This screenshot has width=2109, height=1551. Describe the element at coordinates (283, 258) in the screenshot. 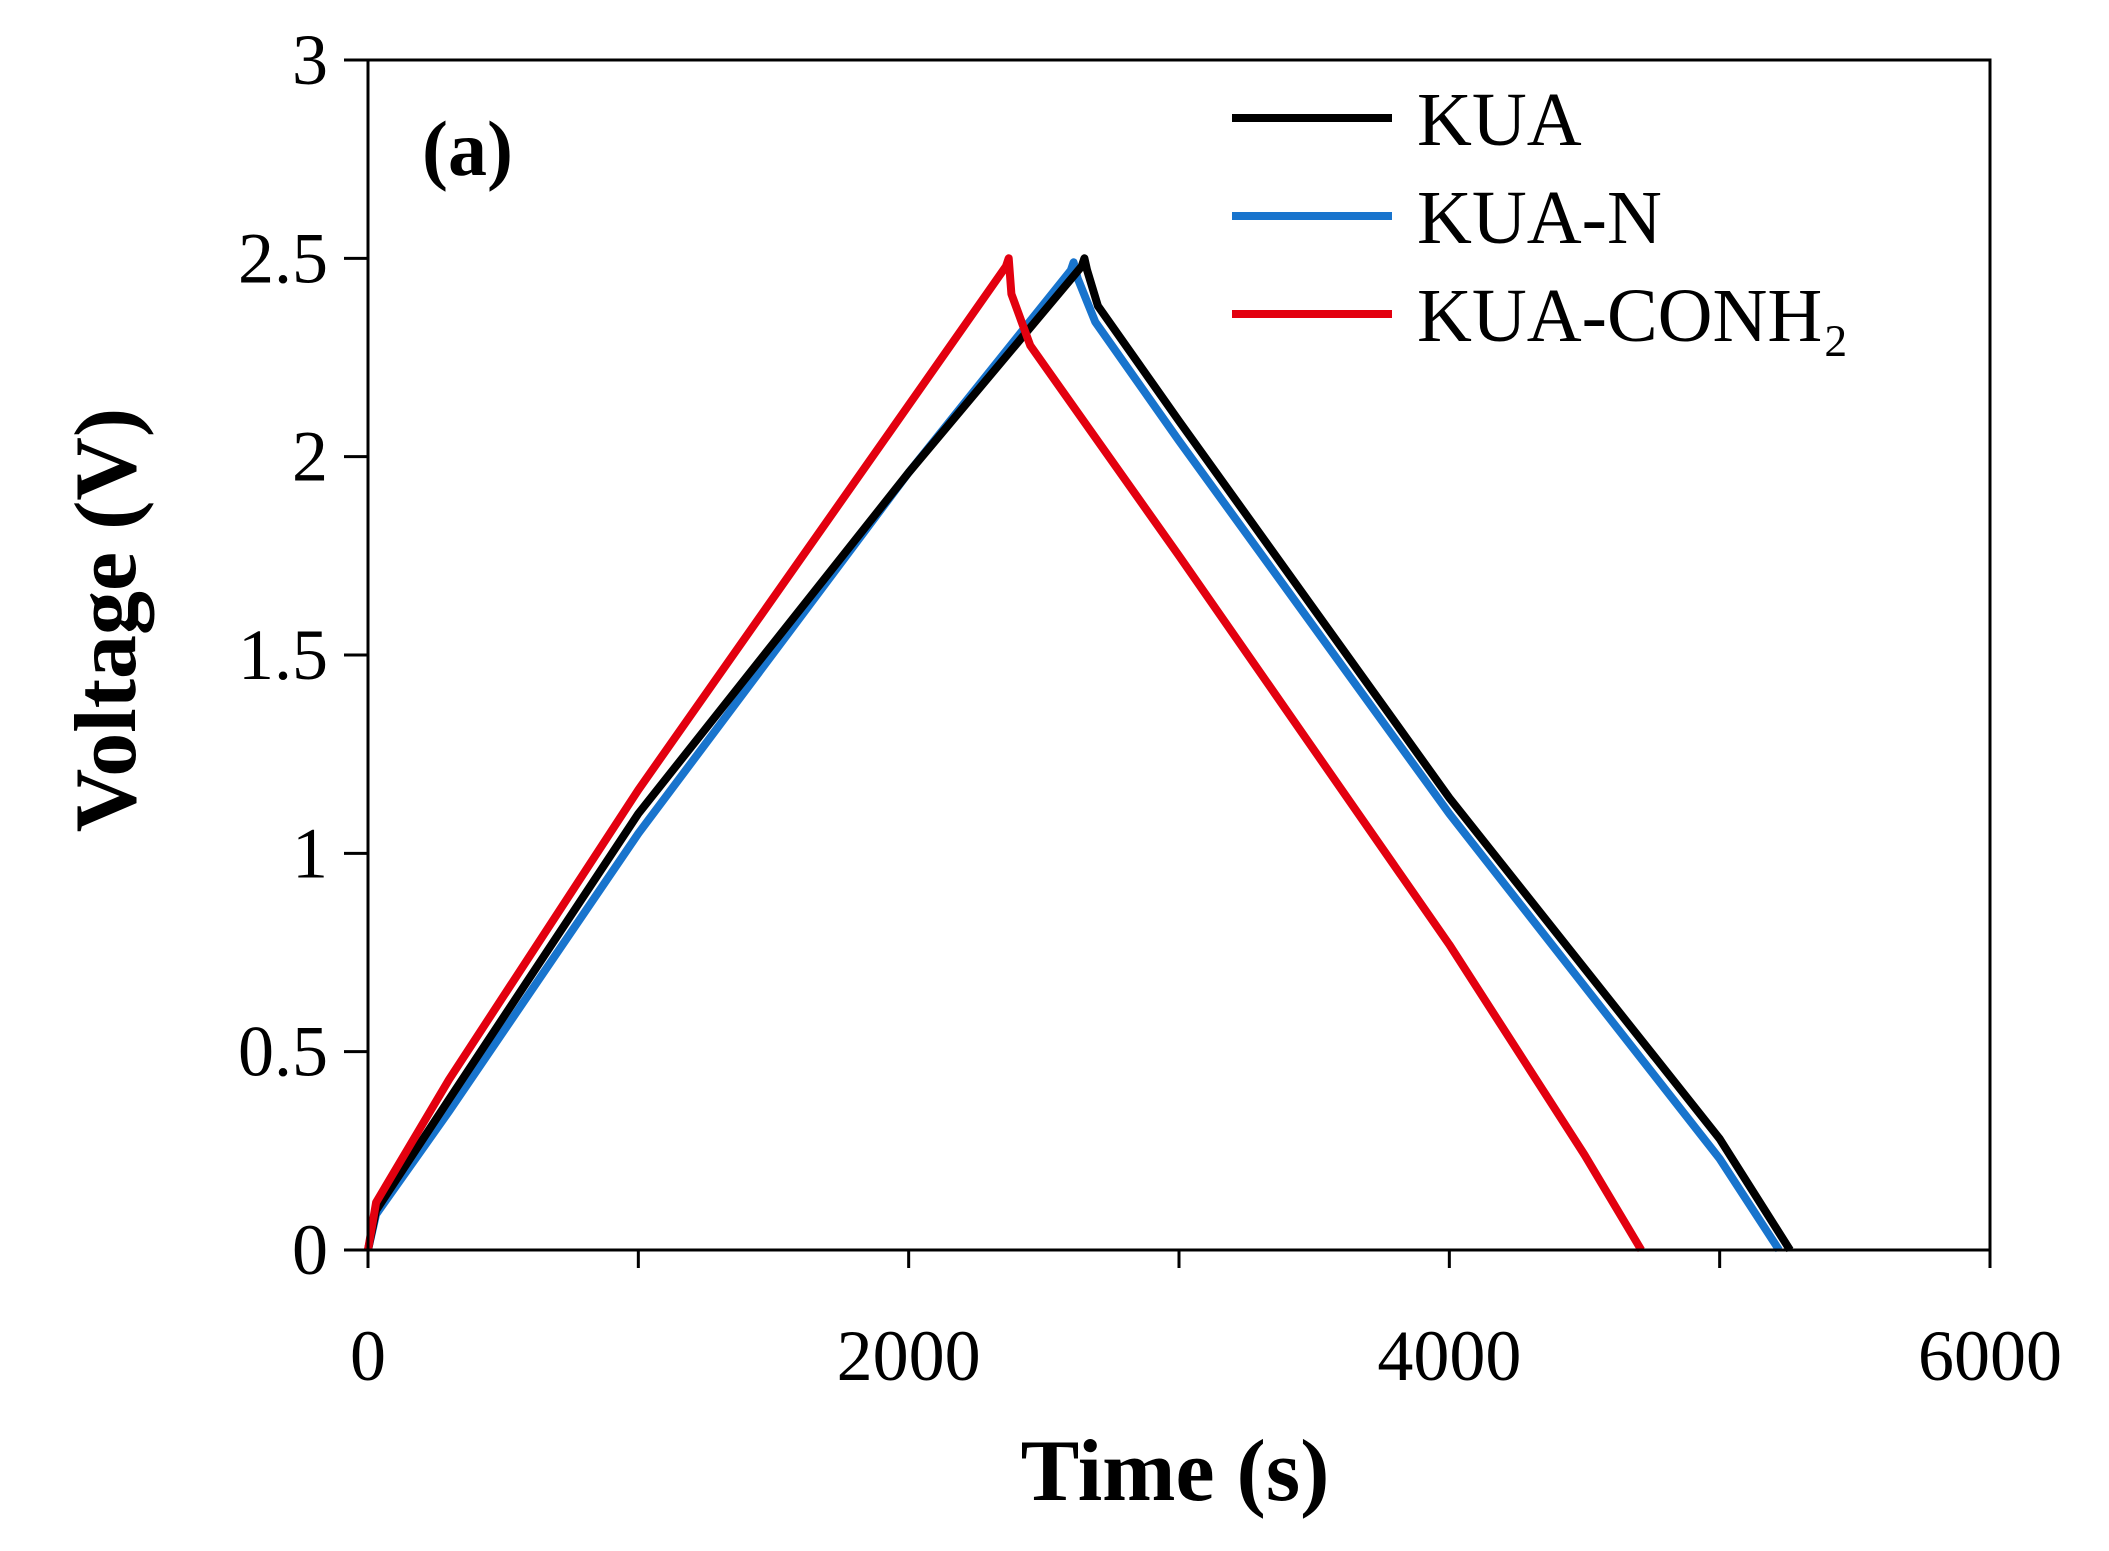

I see `y-tick-label: 2.5` at that location.